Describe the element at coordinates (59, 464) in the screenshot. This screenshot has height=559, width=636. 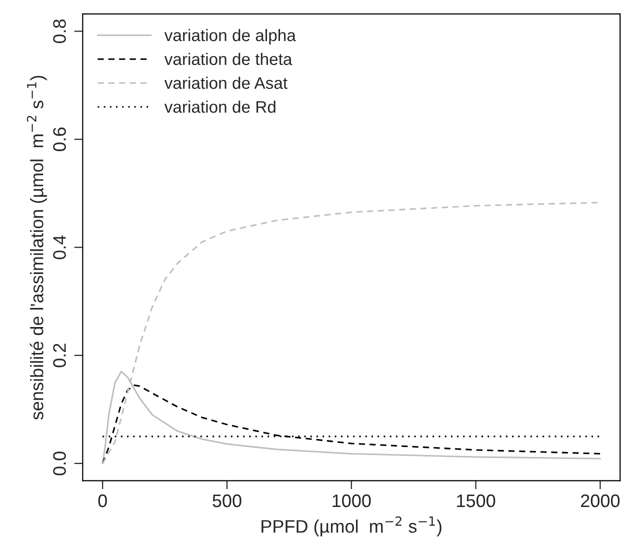
I see `y-tick-label: 0.0` at that location.